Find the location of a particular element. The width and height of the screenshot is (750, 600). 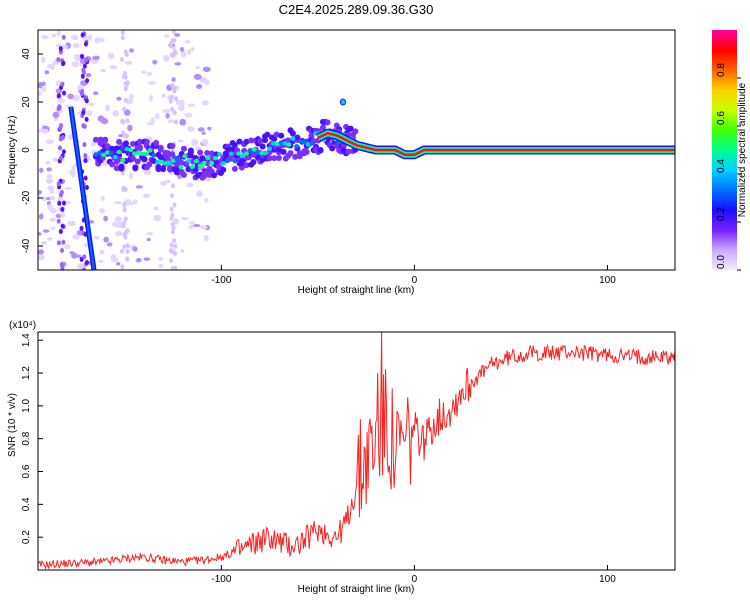

snr-x-tick-label: -100 is located at coordinates (221, 579).